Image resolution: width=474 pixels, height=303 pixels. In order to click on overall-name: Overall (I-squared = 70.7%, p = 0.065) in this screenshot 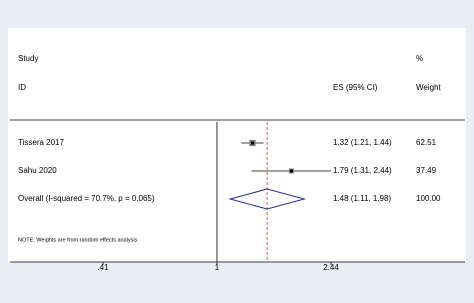, I will do `click(86, 198)`.